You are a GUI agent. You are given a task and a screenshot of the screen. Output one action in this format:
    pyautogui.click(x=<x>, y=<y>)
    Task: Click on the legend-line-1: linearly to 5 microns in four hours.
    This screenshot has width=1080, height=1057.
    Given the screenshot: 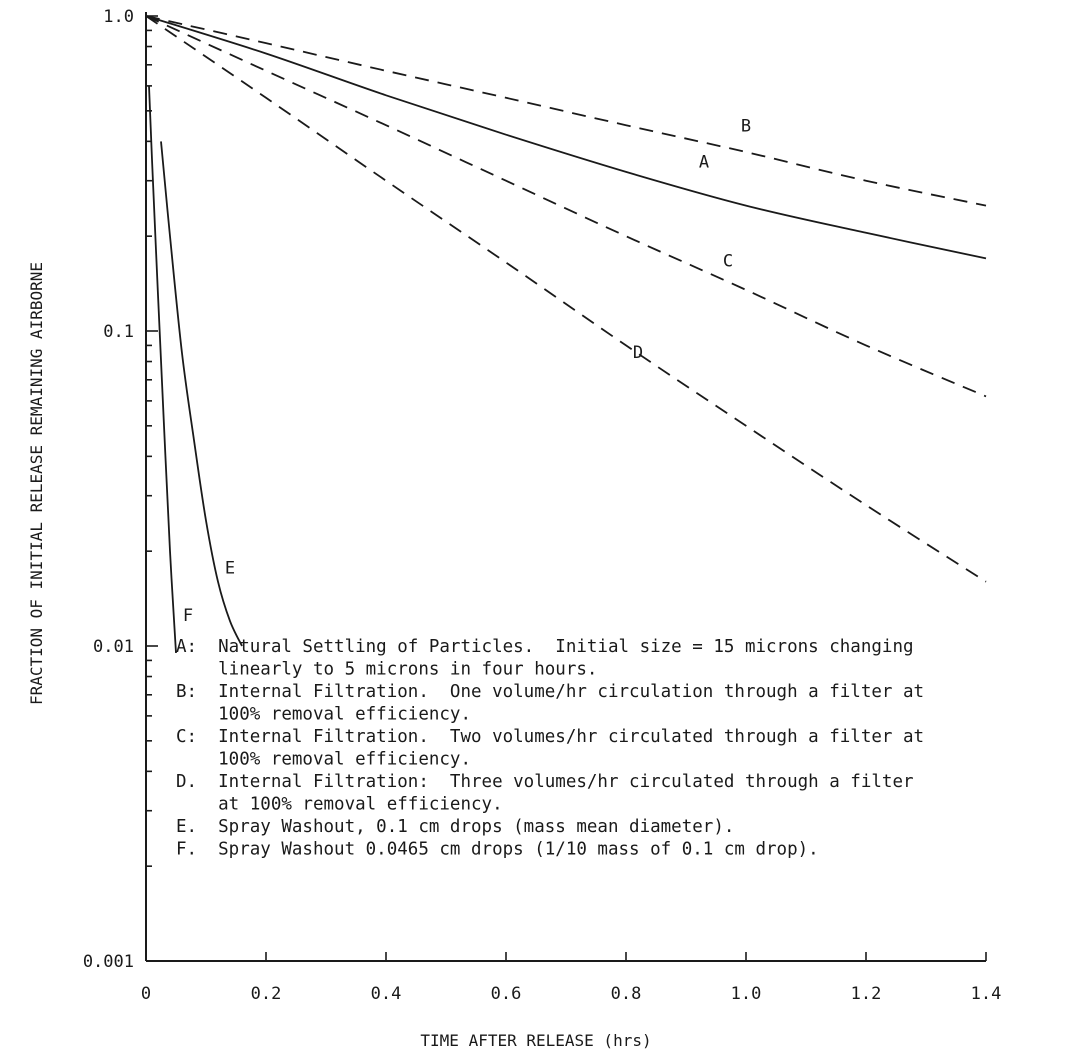 What is the action you would take?
    pyautogui.click(x=386, y=670)
    